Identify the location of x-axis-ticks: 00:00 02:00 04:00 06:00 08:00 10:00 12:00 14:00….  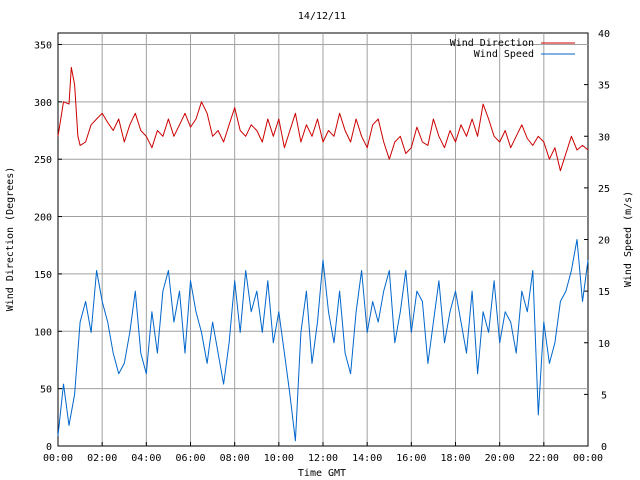
(323, 453).